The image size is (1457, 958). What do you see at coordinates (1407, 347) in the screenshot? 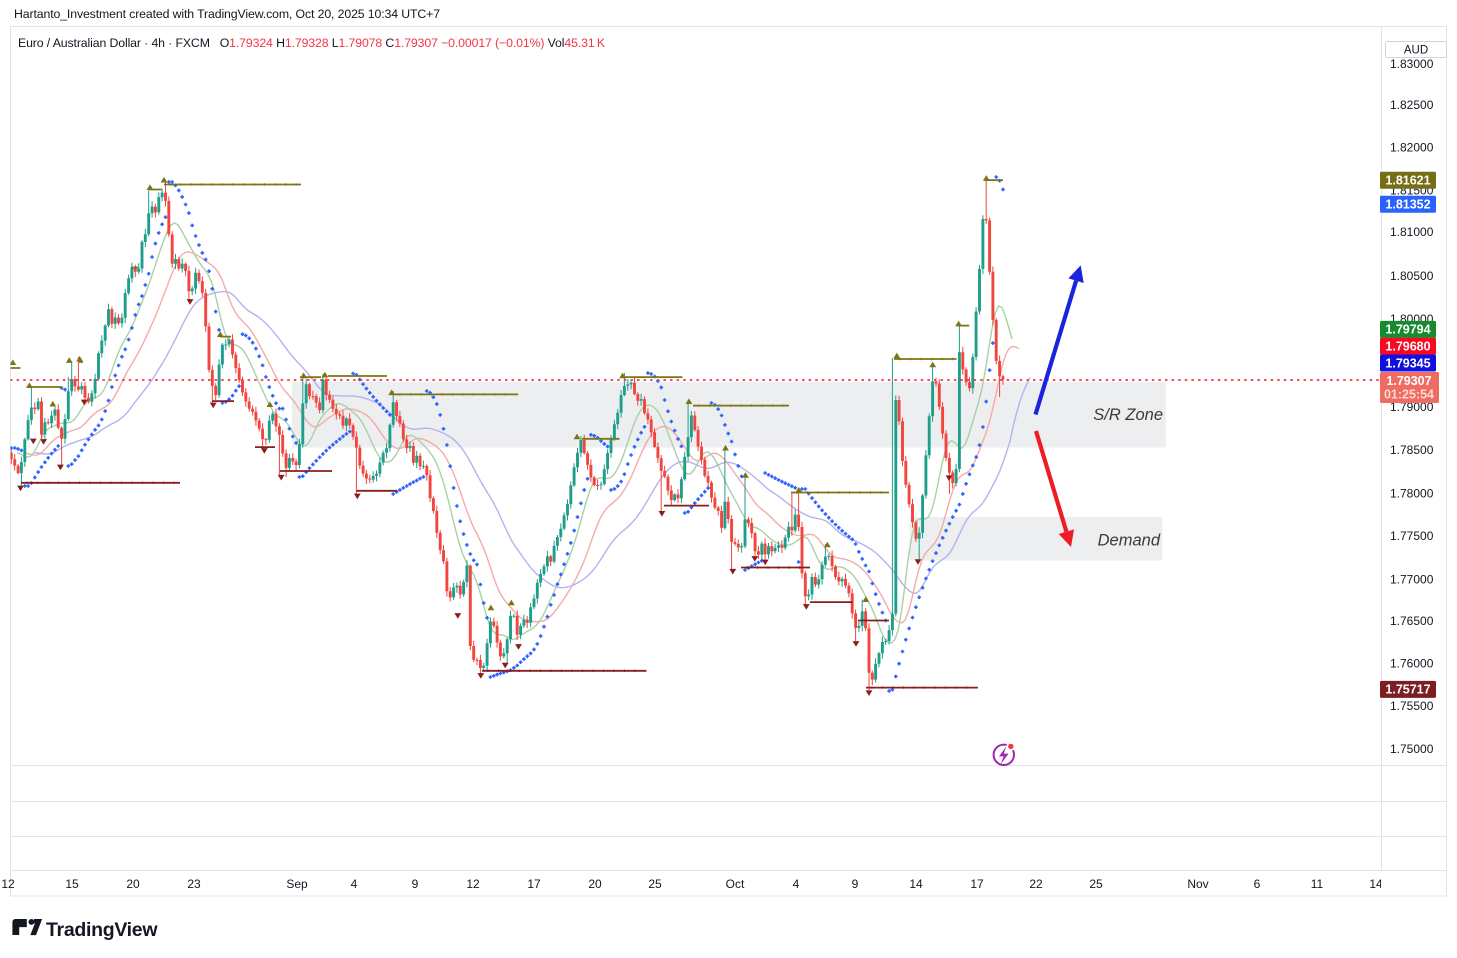
I see `svg-text: 1.79680` at bounding box center [1407, 347].